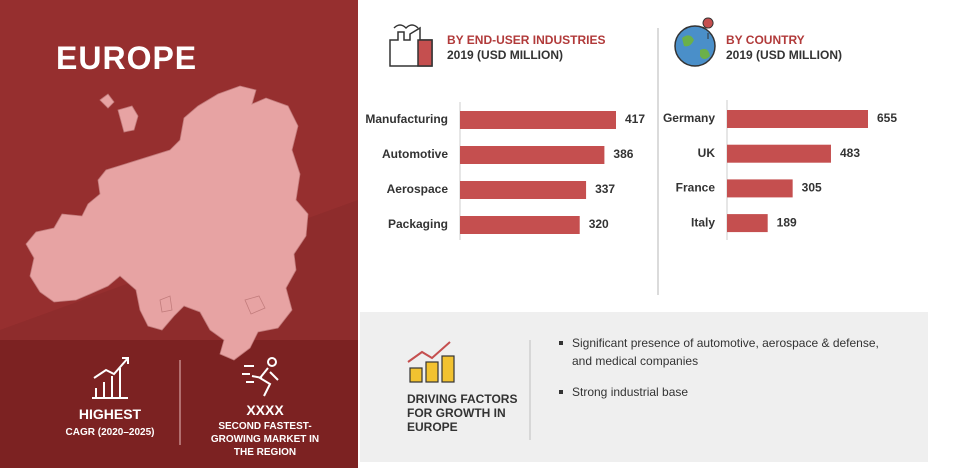  I want to click on drivers-title-line: FOR GROWTH IN, so click(456, 413).